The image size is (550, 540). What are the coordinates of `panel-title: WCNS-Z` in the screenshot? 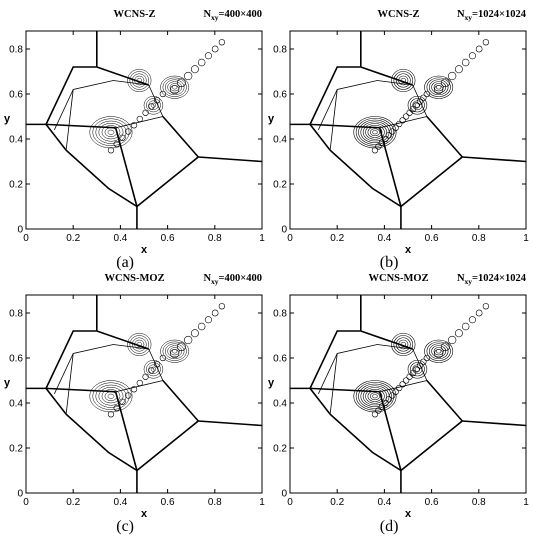 It's located at (135, 14).